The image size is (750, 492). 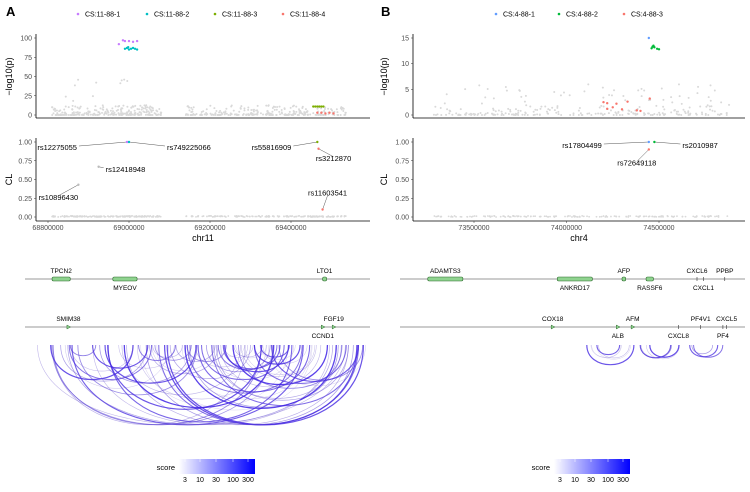 I want to click on y-tick-label: 75, so click(x=28, y=58).